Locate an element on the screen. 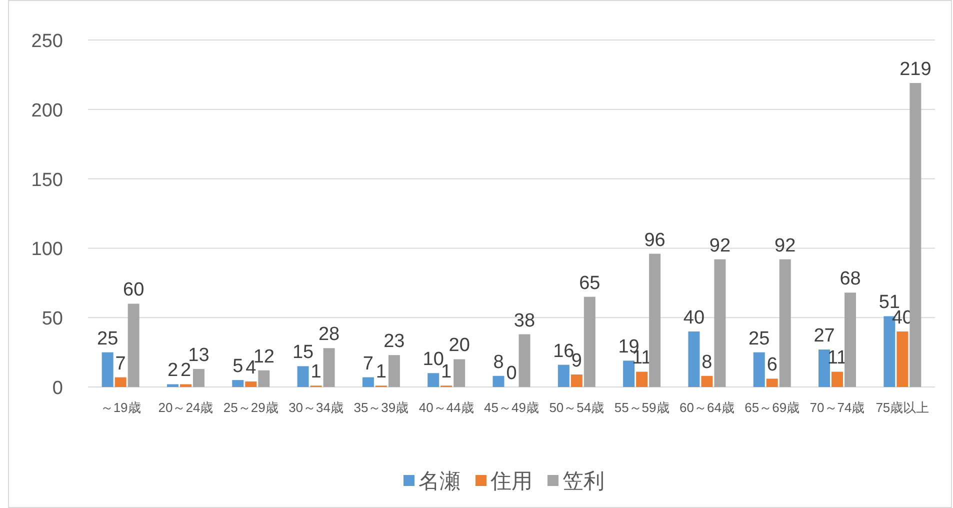 This screenshot has height=508, width=953. x-tick-label: 70～74歳 is located at coordinates (837, 407).